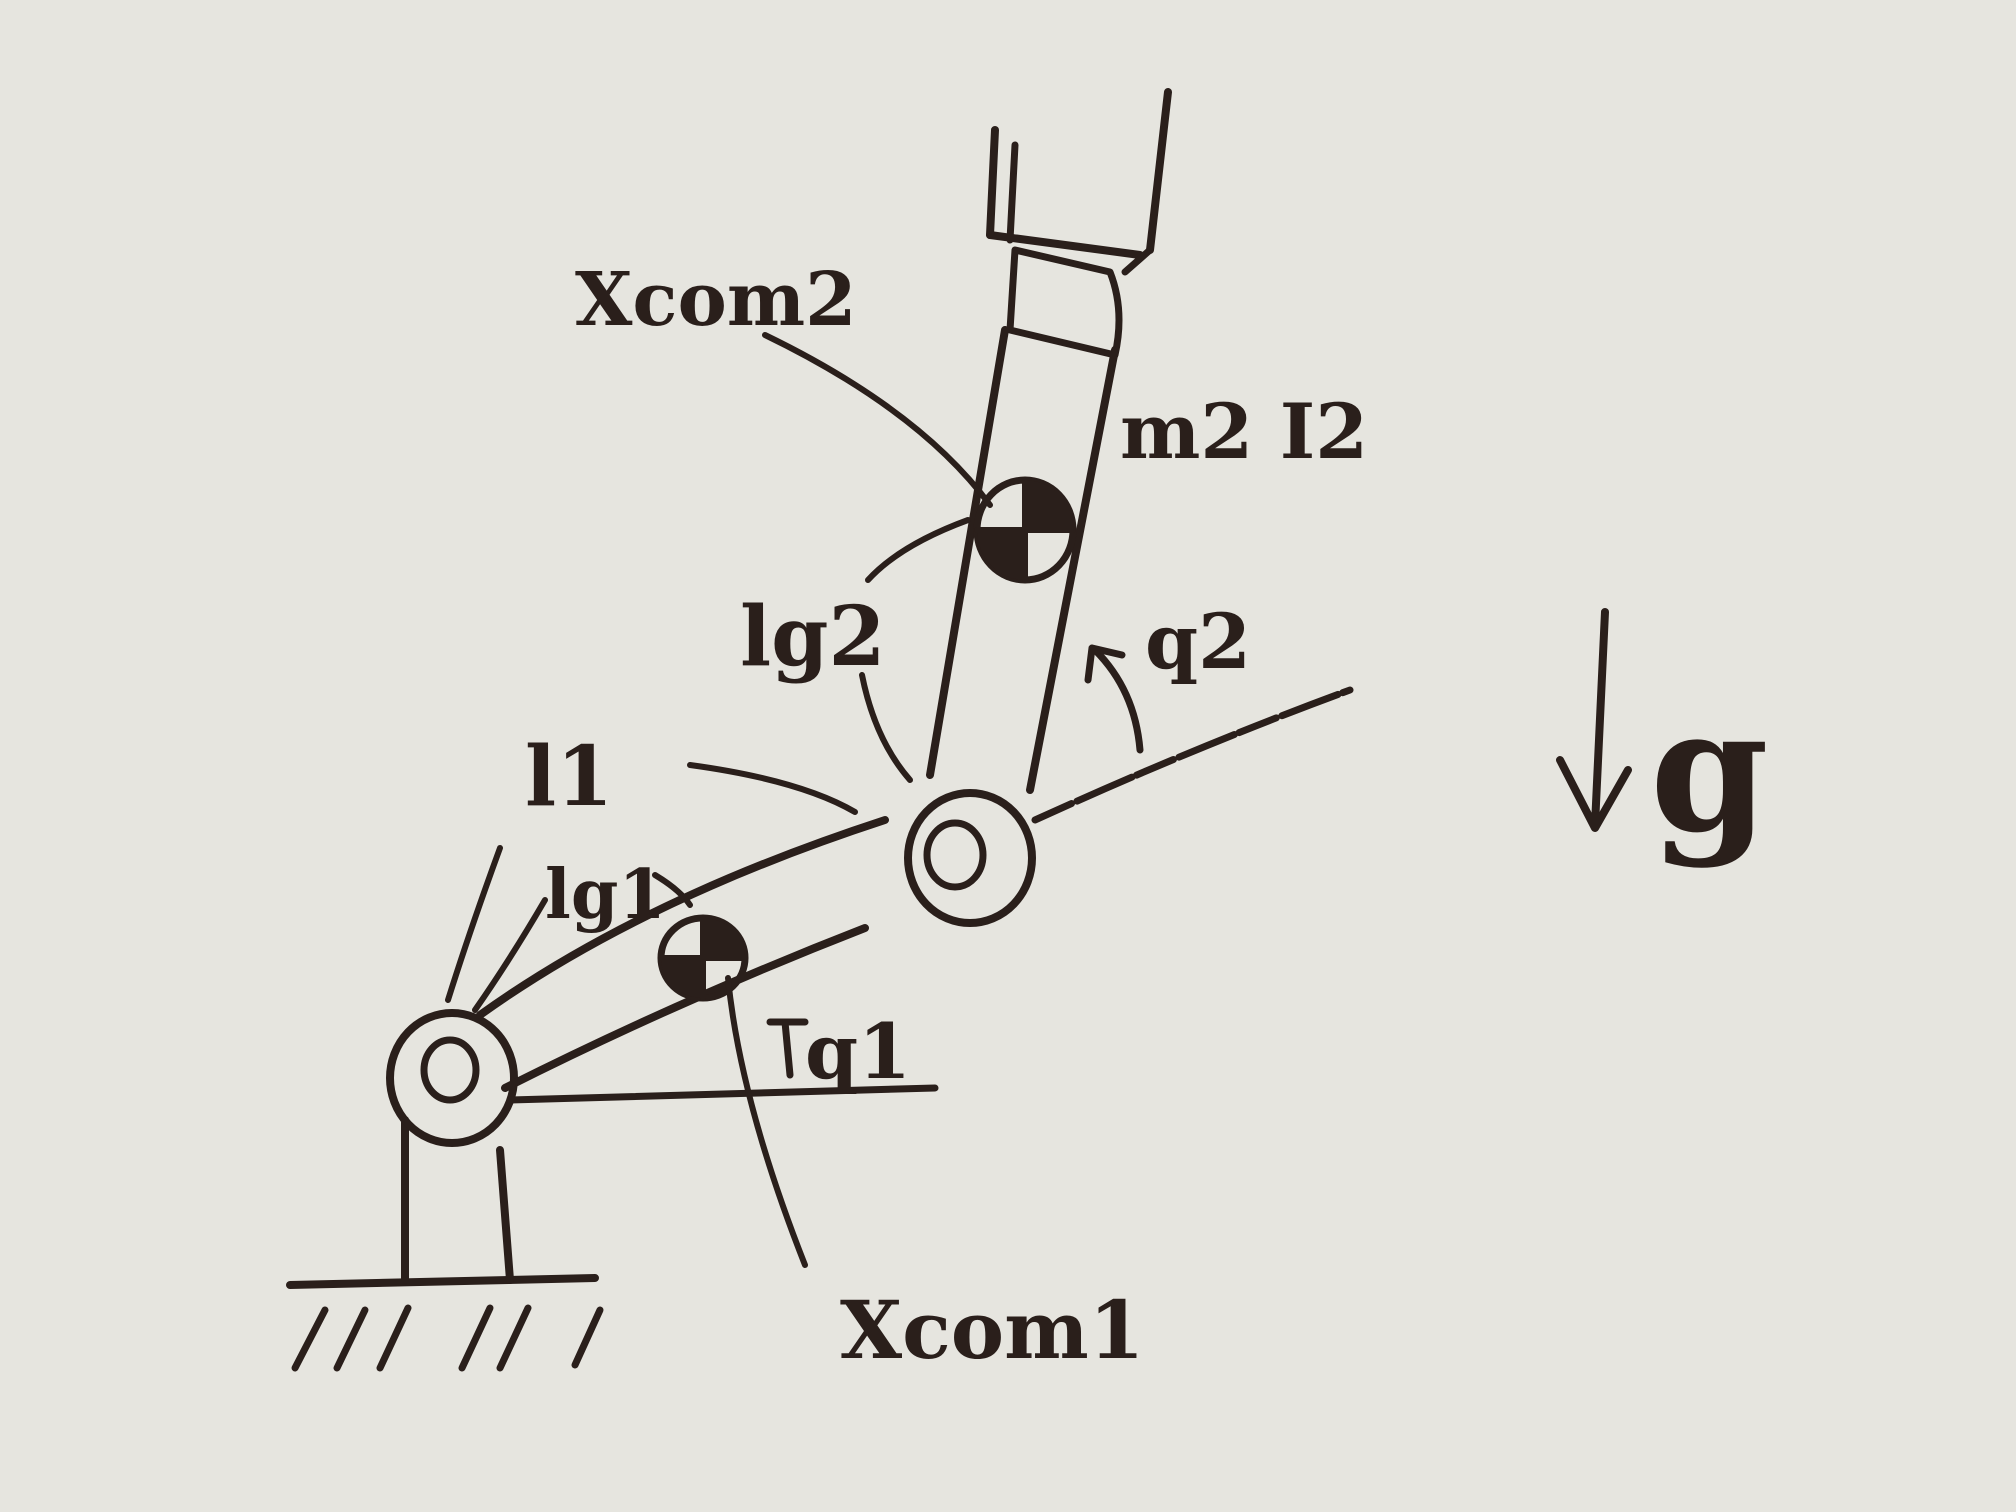 This screenshot has height=1512, width=2016. What do you see at coordinates (510, 955) in the screenshot?
I see `lg1-leader-a` at bounding box center [510, 955].